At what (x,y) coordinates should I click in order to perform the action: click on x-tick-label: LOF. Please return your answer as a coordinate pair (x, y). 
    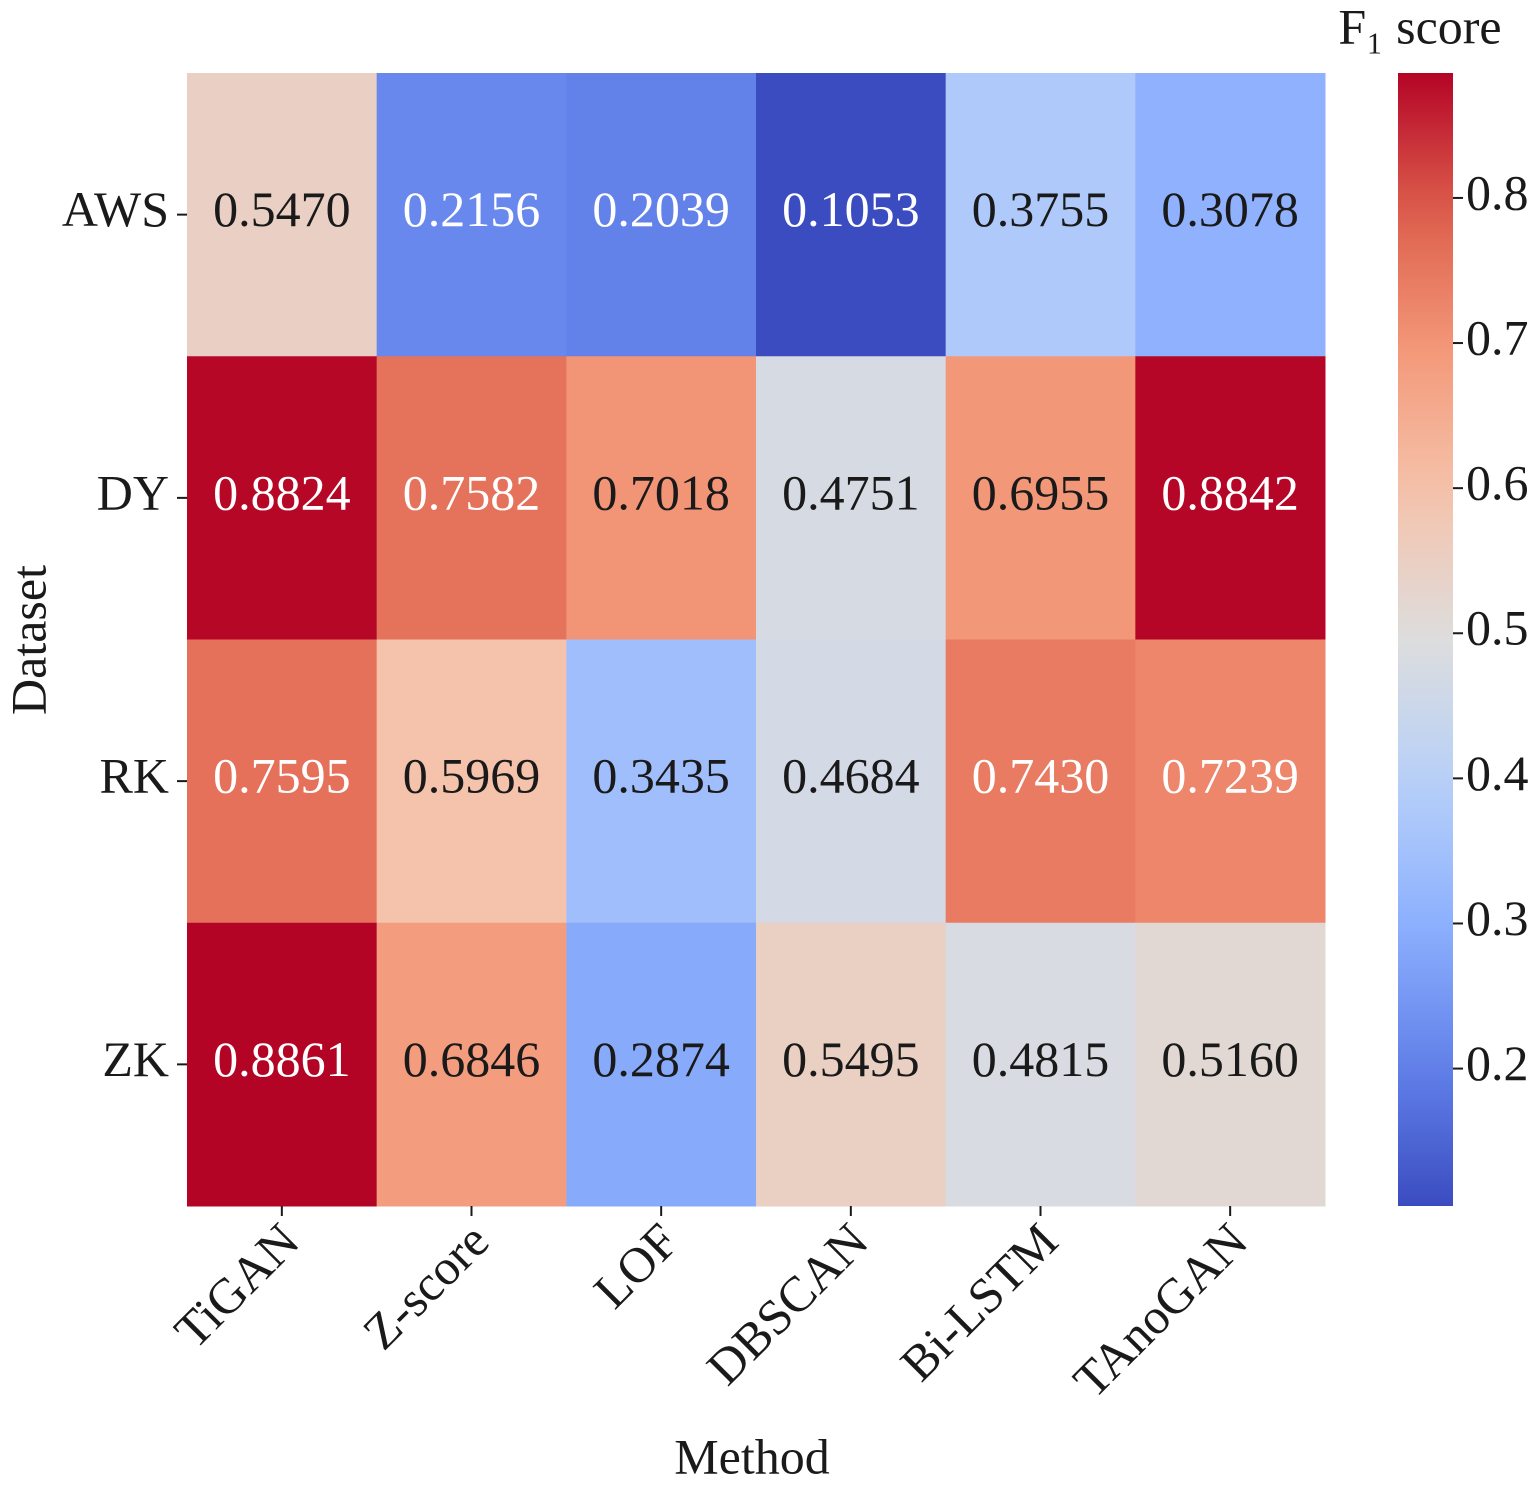
    Looking at the image, I should click on (636, 1265).